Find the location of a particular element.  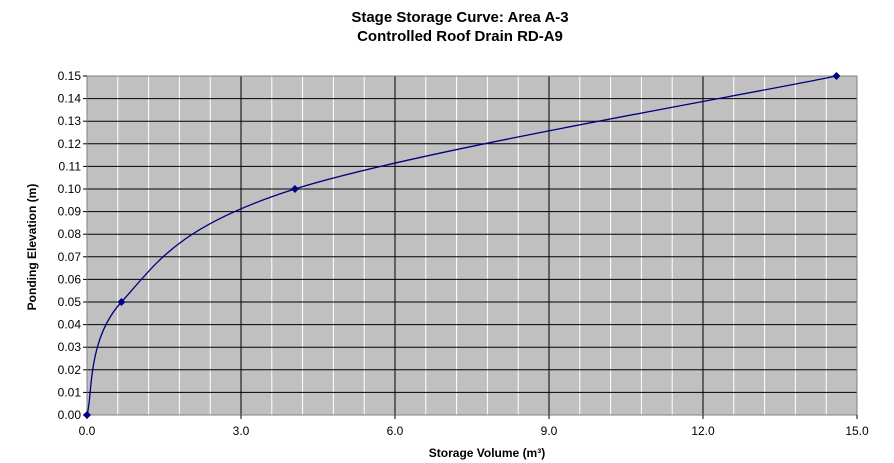

y-tick-label: 0.07 is located at coordinates (70, 257).